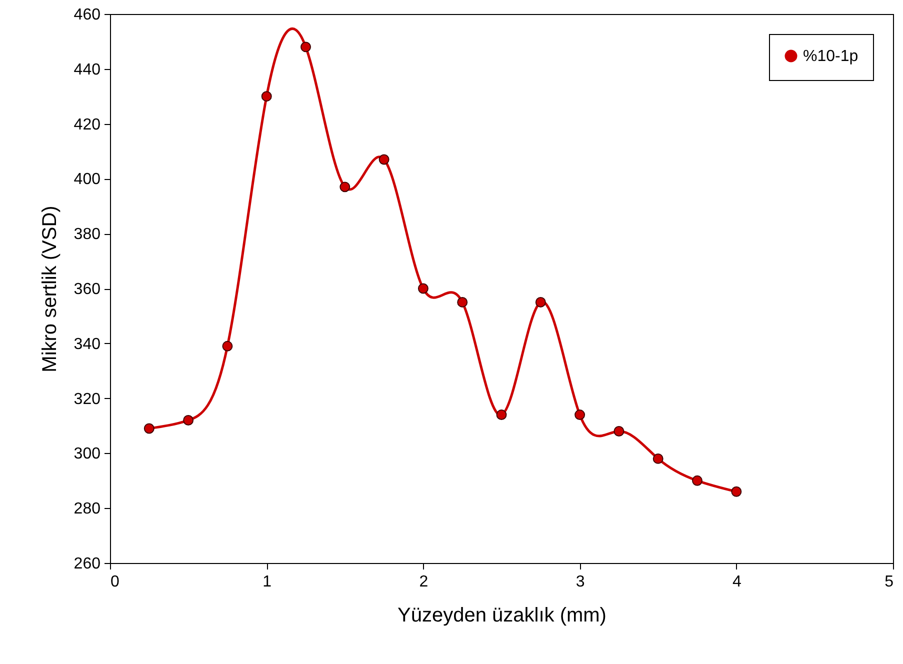 Image resolution: width=903 pixels, height=664 pixels. I want to click on y-tick-label: 260, so click(87, 564).